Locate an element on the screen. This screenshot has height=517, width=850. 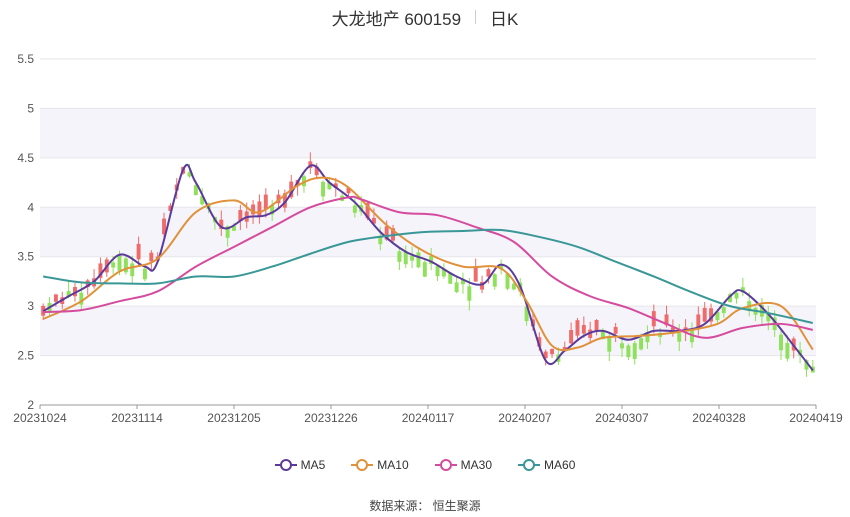
y-tick-label: 2.5 is located at coordinates (25, 356).